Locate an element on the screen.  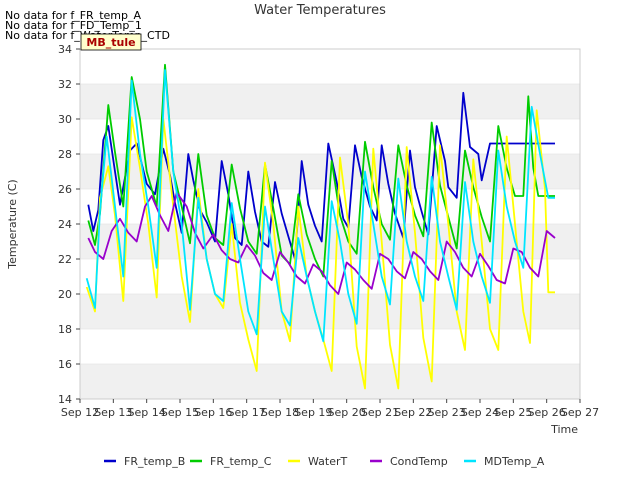
y-tick-label: 22 is located at coordinates (65, 259).